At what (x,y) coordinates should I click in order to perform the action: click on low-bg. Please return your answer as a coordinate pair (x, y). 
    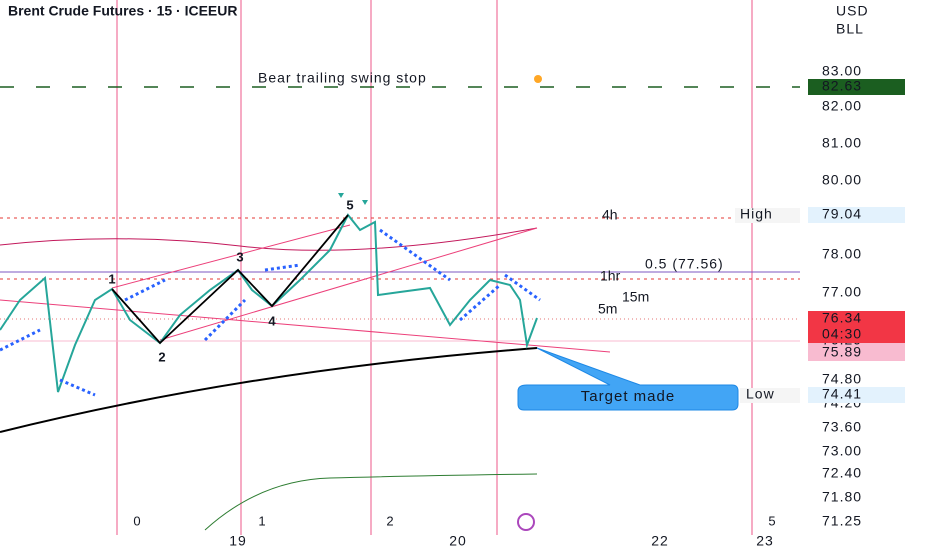
    Looking at the image, I should click on (770, 395).